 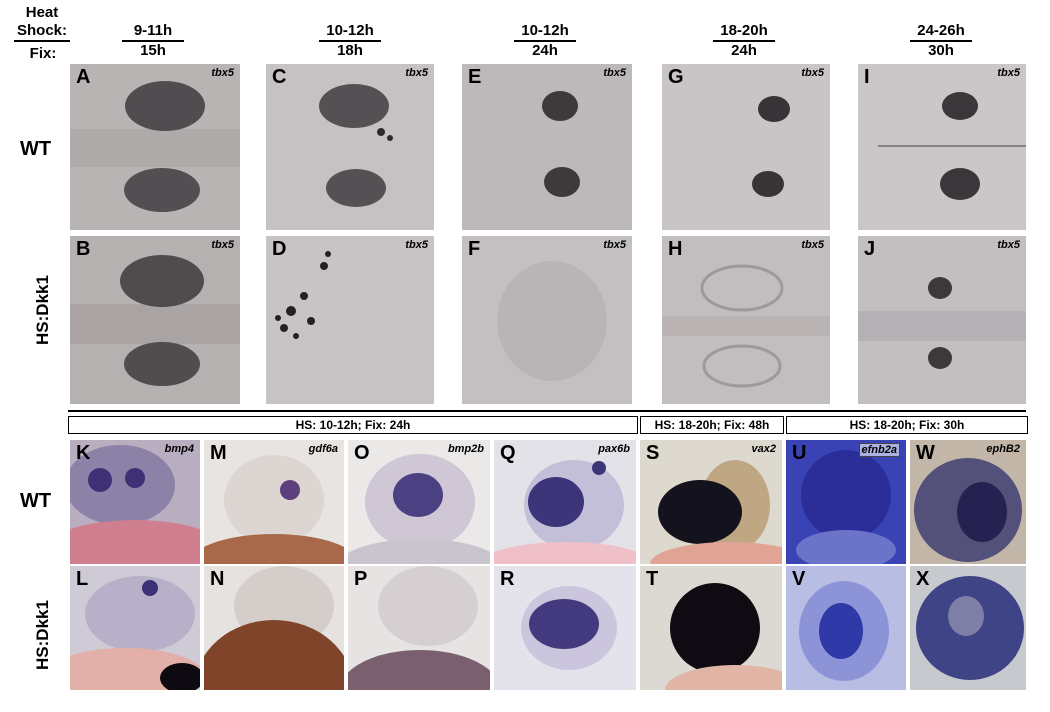 I want to click on panel-letter: W, so click(x=925, y=453).